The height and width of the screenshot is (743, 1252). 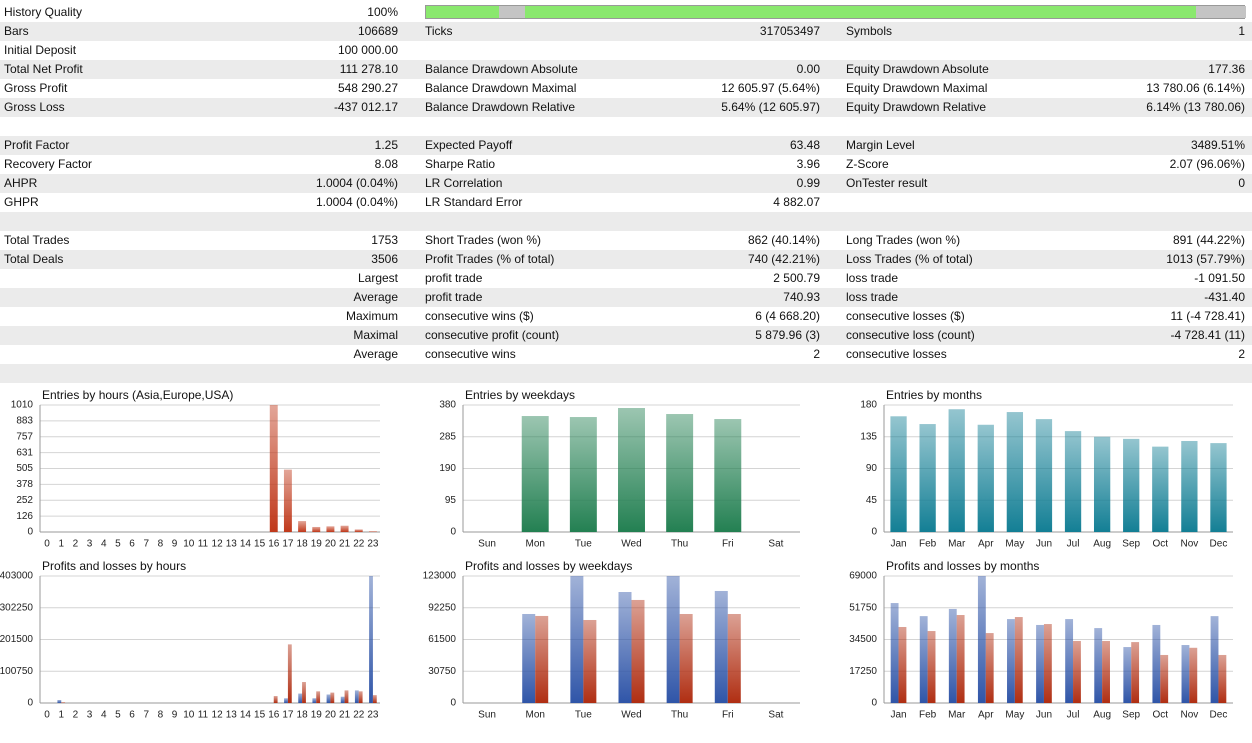 What do you see at coordinates (787, 335) in the screenshot?
I see `field-value: 5 879.96 (3)` at bounding box center [787, 335].